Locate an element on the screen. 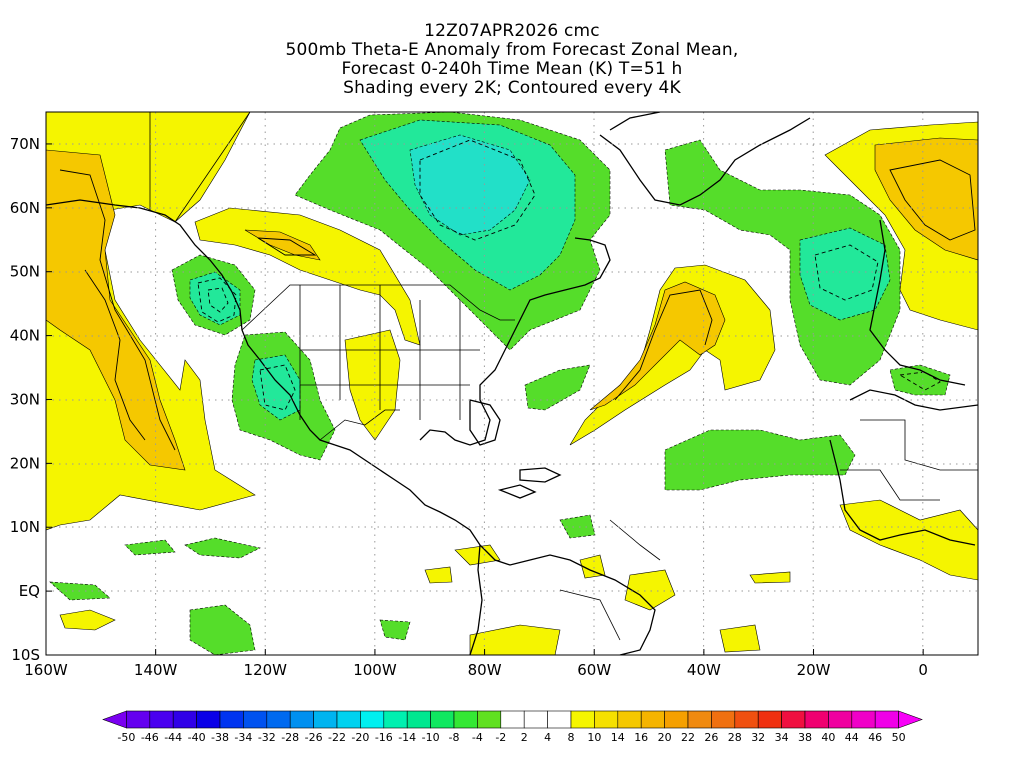 This screenshot has height=768, width=1024. colorbar-label: -32 is located at coordinates (267, 737).